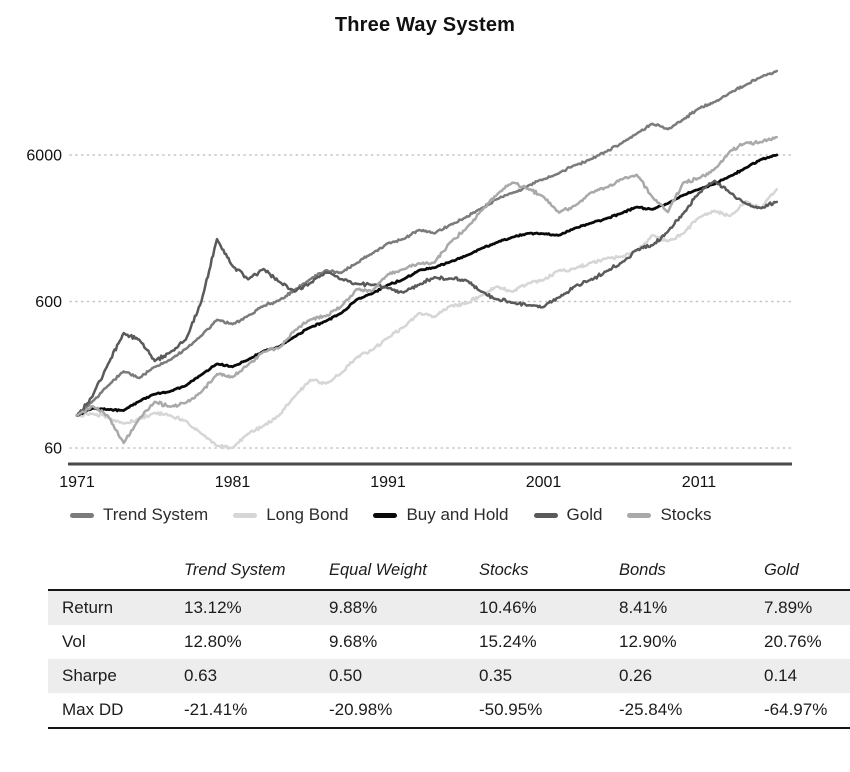 The image size is (850, 772). I want to click on table-row: Vol 12.80% 9.68% 15.24% 12.90% 20.76%, so click(449, 642).